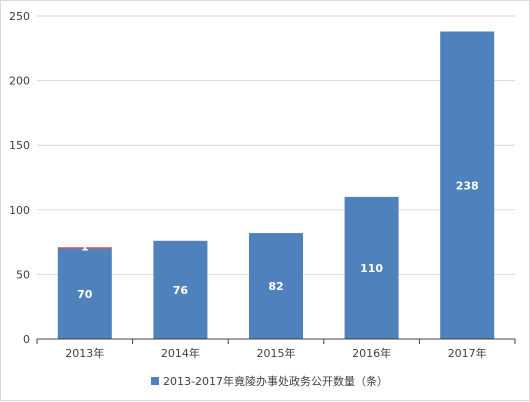  I want to click on legend-swatch, so click(155, 381).